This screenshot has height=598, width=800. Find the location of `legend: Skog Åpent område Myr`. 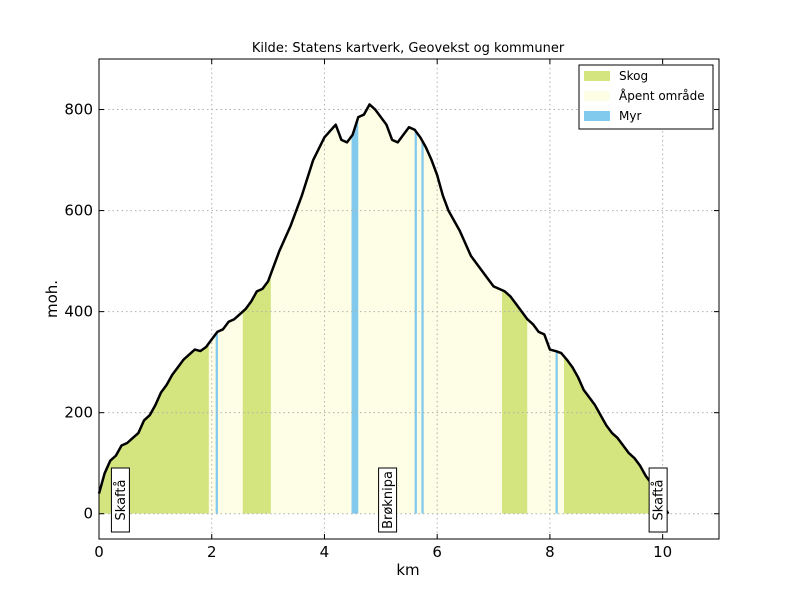

legend: Skog Åpent område Myr is located at coordinates (646, 97).